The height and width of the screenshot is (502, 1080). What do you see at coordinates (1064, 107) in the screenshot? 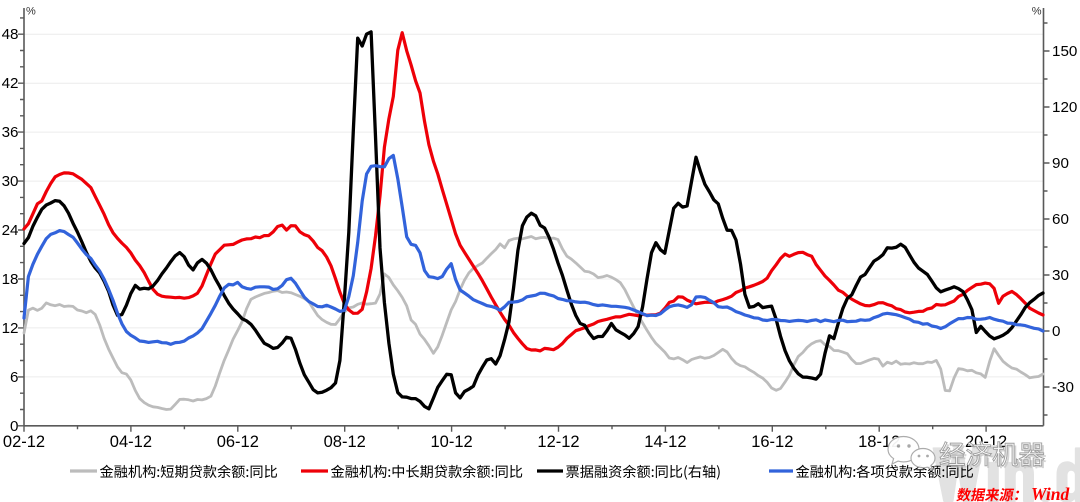
I see `svg-text: 120` at bounding box center [1064, 107].